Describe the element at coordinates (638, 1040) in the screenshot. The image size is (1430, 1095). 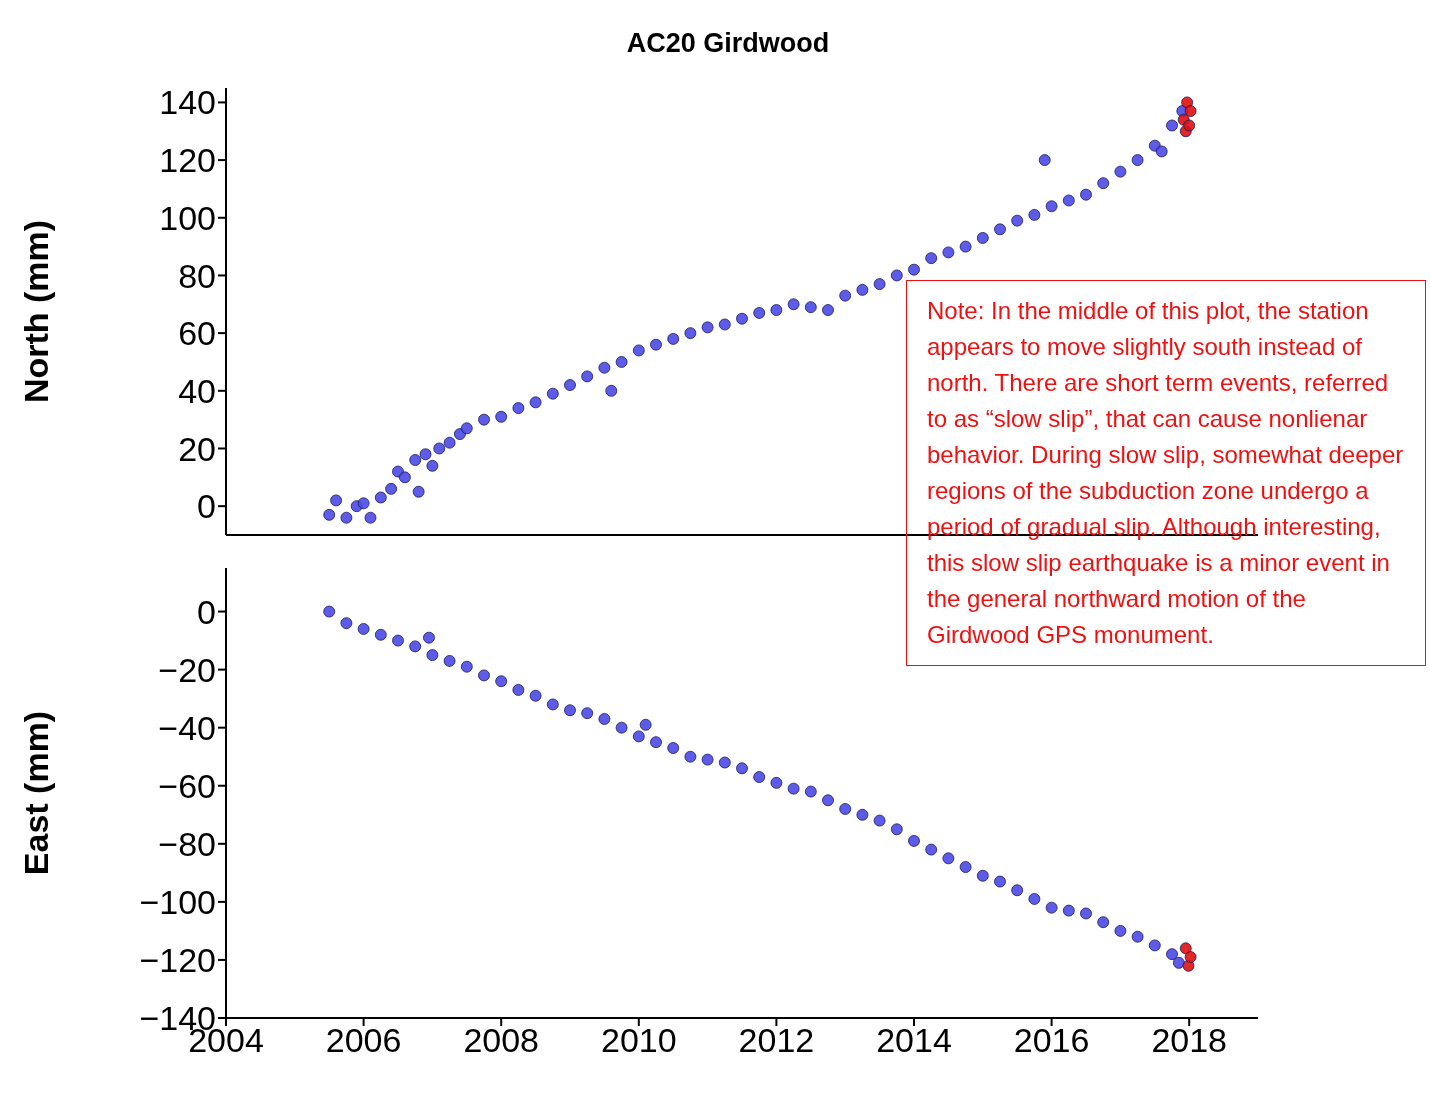
I see `x-tick-label: 2010` at that location.